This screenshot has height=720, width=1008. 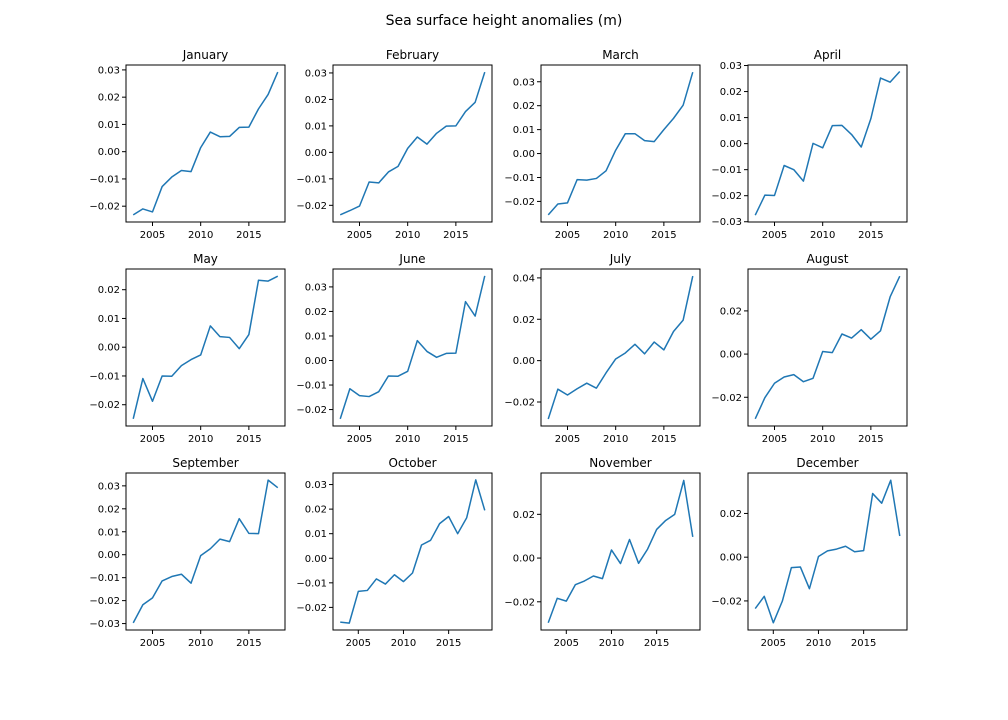 I want to click on y-tick-label-april: 0.01, so click(x=731, y=118).